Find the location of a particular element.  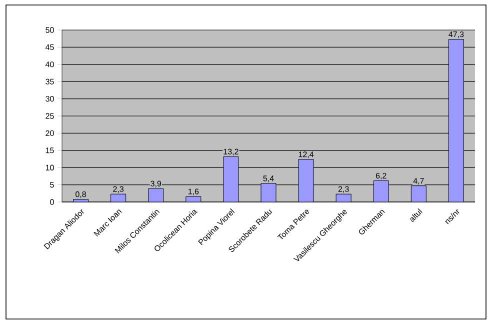

y-tick-label: 35 is located at coordinates (50, 81).